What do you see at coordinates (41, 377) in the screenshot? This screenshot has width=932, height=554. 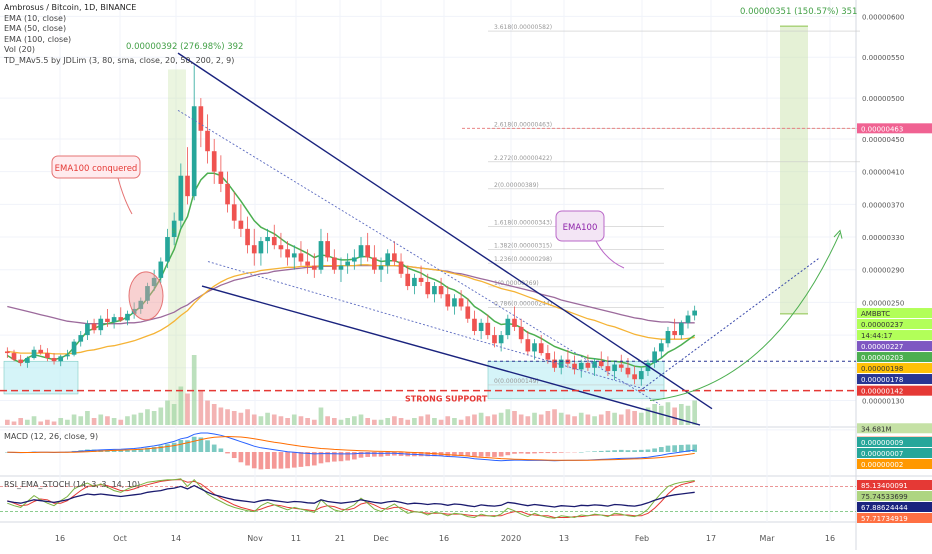 I see `support-box-left` at bounding box center [41, 377].